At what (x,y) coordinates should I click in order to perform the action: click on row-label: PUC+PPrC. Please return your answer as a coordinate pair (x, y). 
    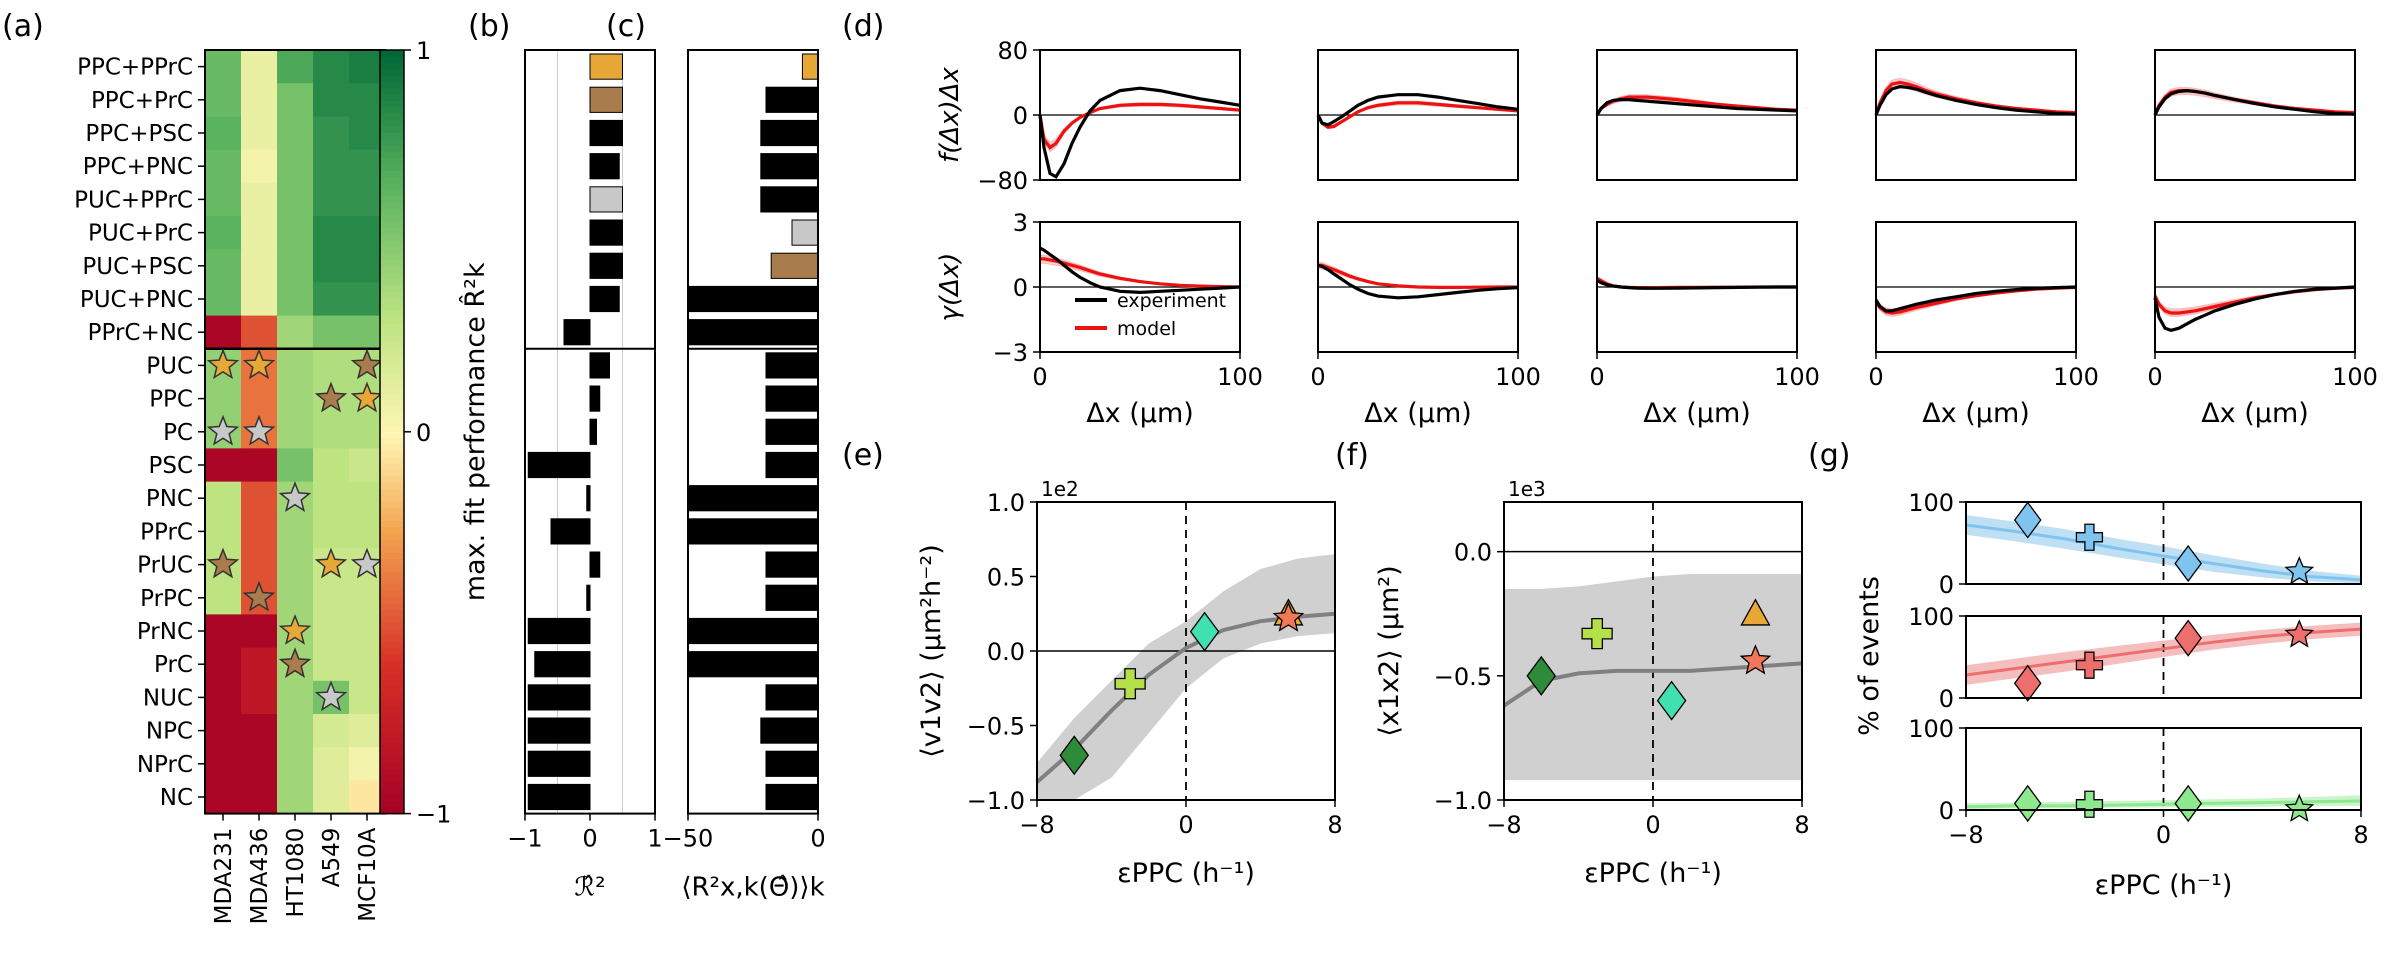
    Looking at the image, I should click on (133, 200).